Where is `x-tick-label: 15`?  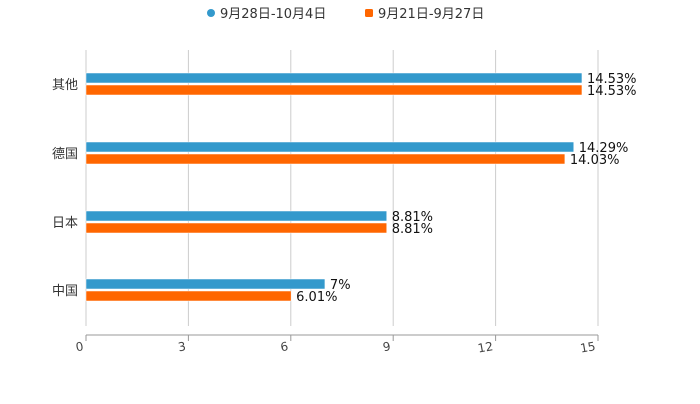 x-tick-label: 15 is located at coordinates (587, 347).